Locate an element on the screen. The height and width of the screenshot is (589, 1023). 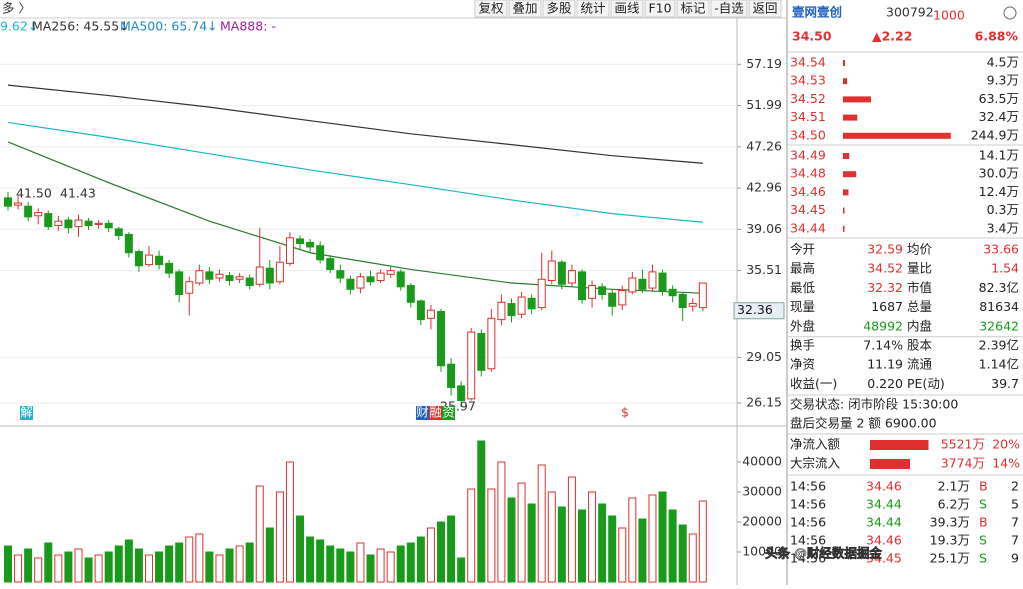
book-price: 34.48 is located at coordinates (808, 173).